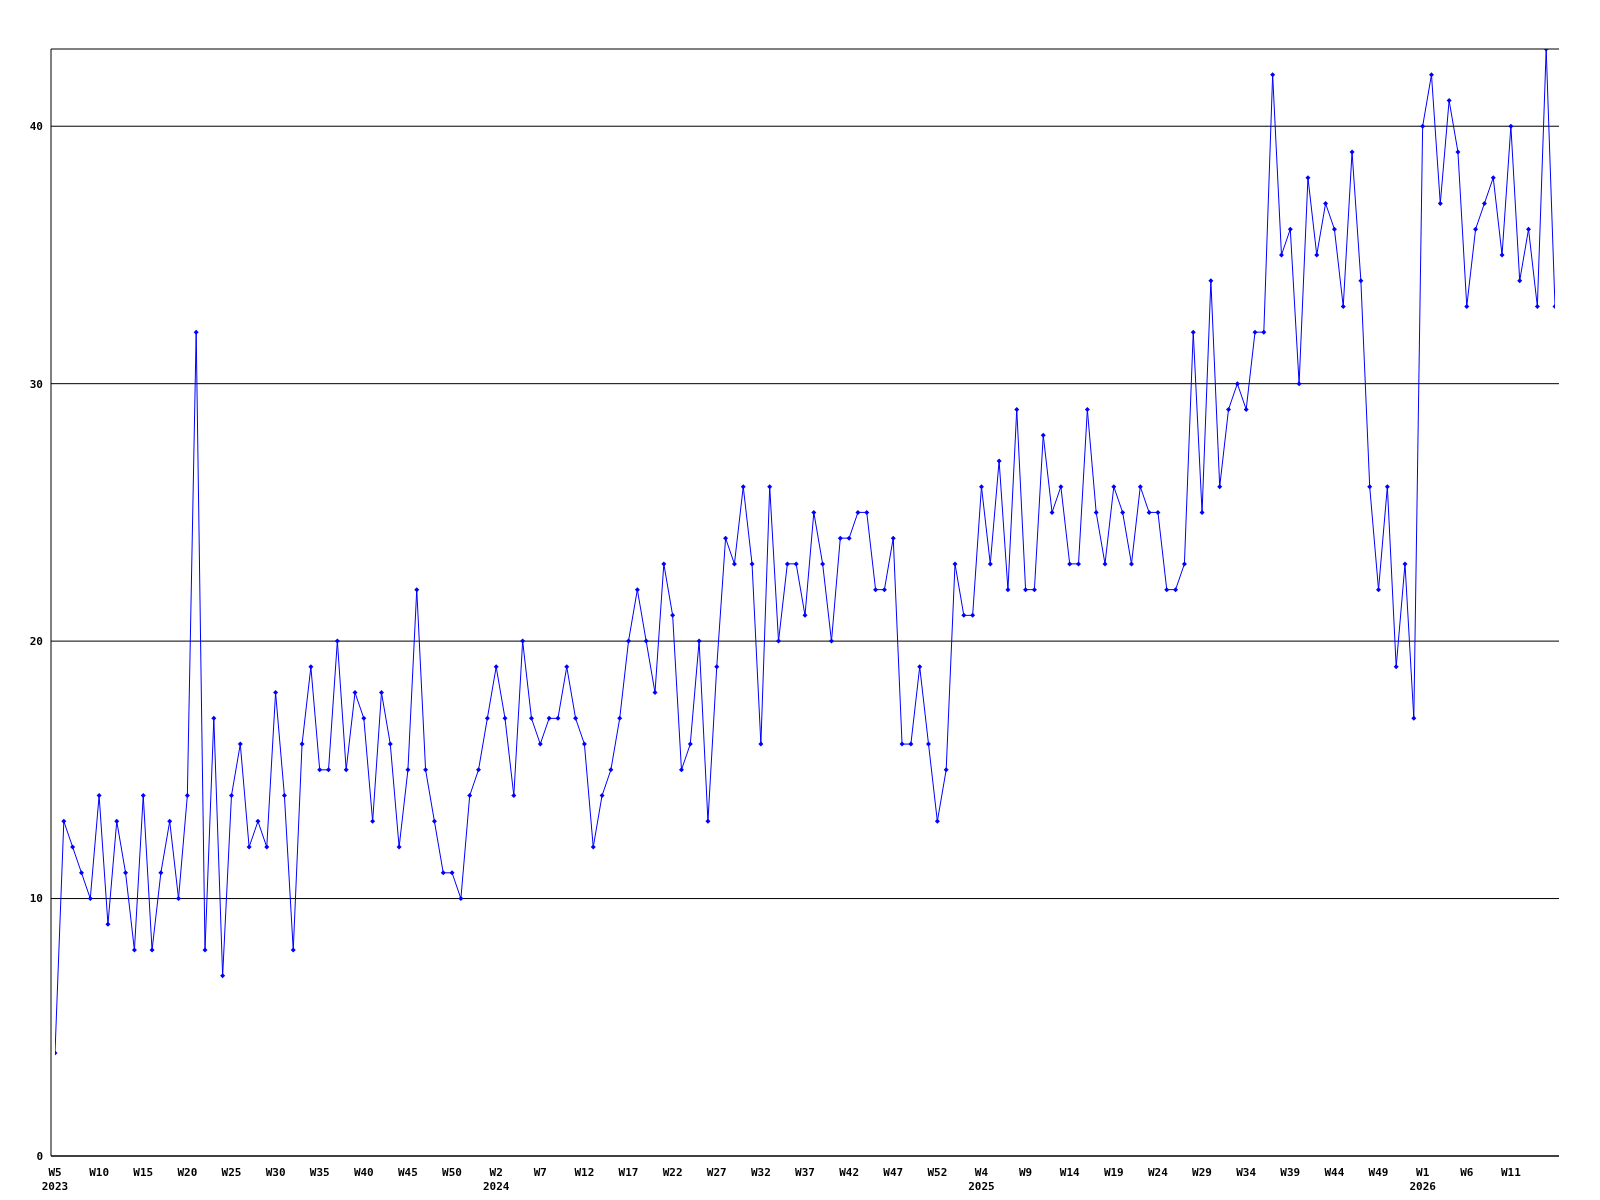 This screenshot has height=1200, width=1600. Describe the element at coordinates (628, 1172) in the screenshot. I see `x-tick-label: W17` at that location.